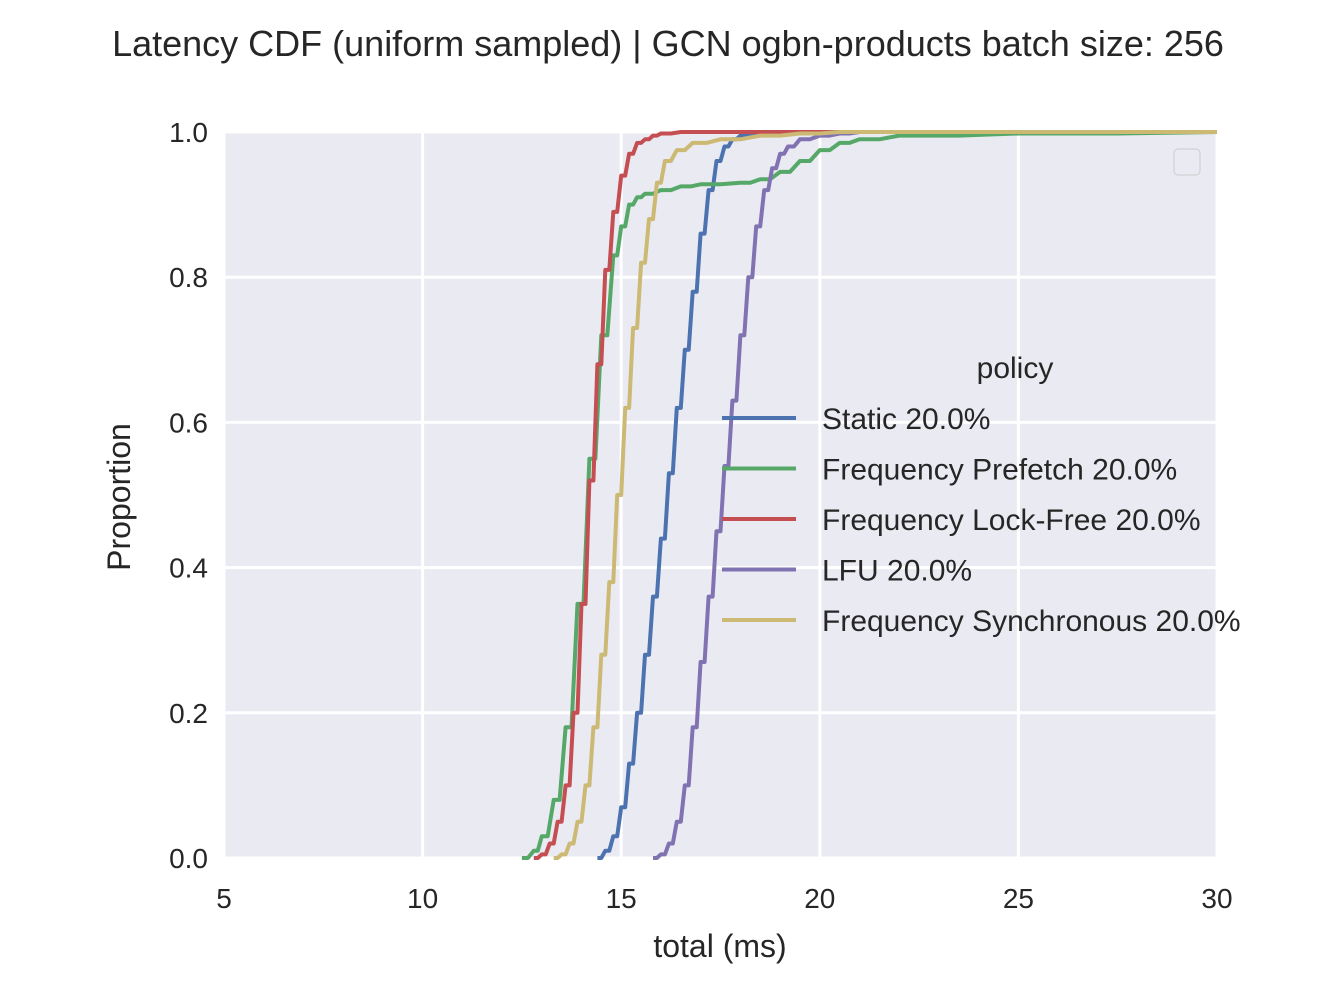 This screenshot has height=991, width=1337. What do you see at coordinates (819, 898) in the screenshot?
I see `x-tick-label: 20` at bounding box center [819, 898].